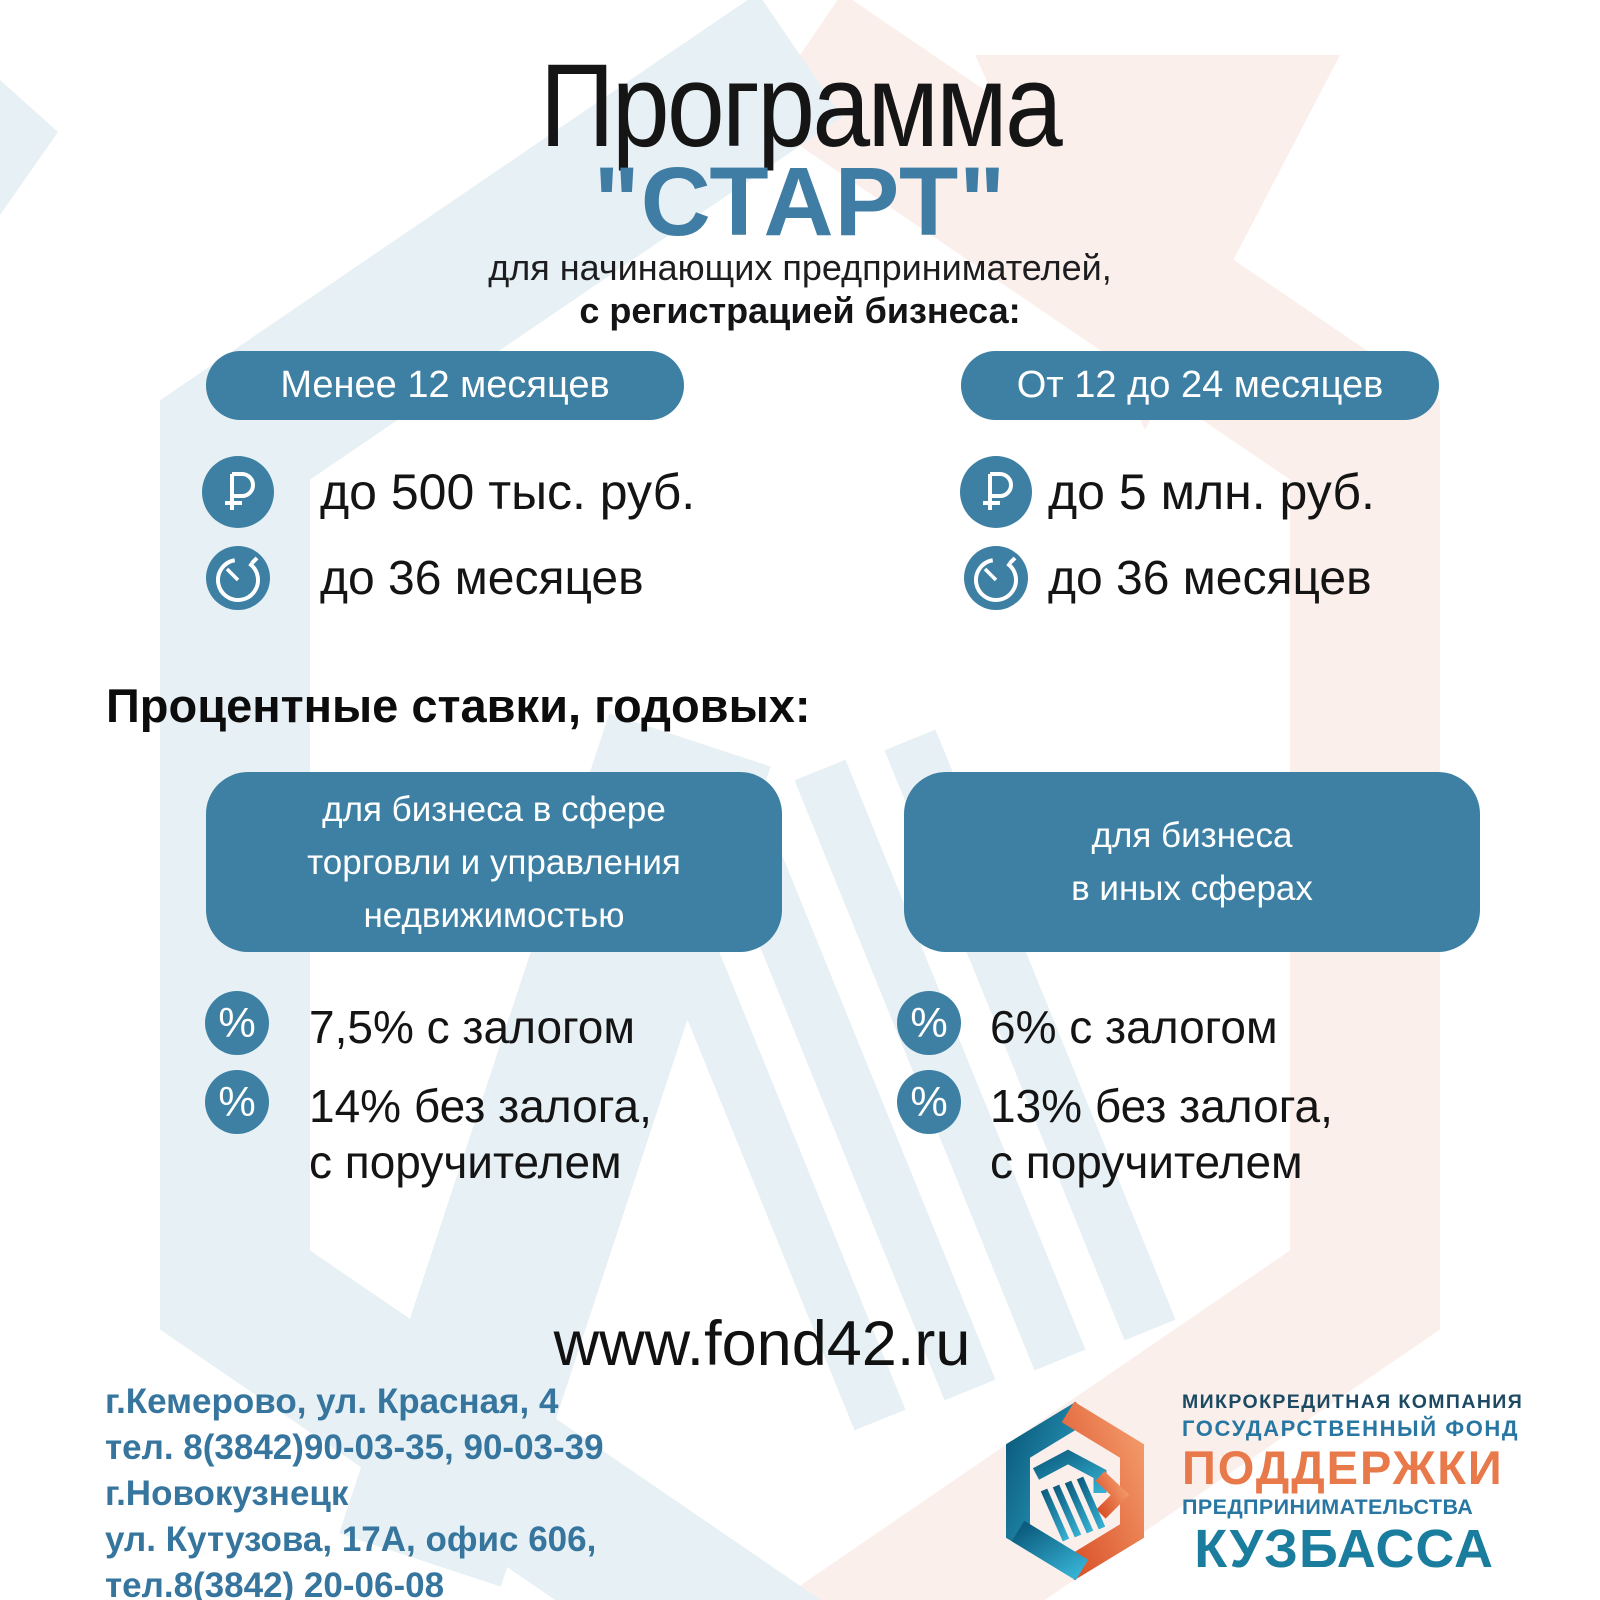 This screenshot has height=1600, width=1600. I want to click on pill-12-to-24-months: От 12 до 24 месяцев, so click(1200, 385).